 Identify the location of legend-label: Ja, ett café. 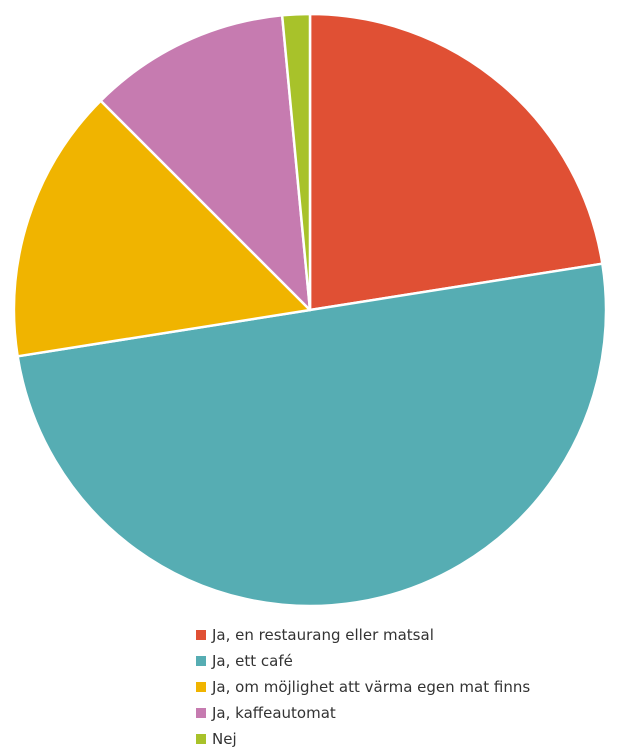
(252, 661).